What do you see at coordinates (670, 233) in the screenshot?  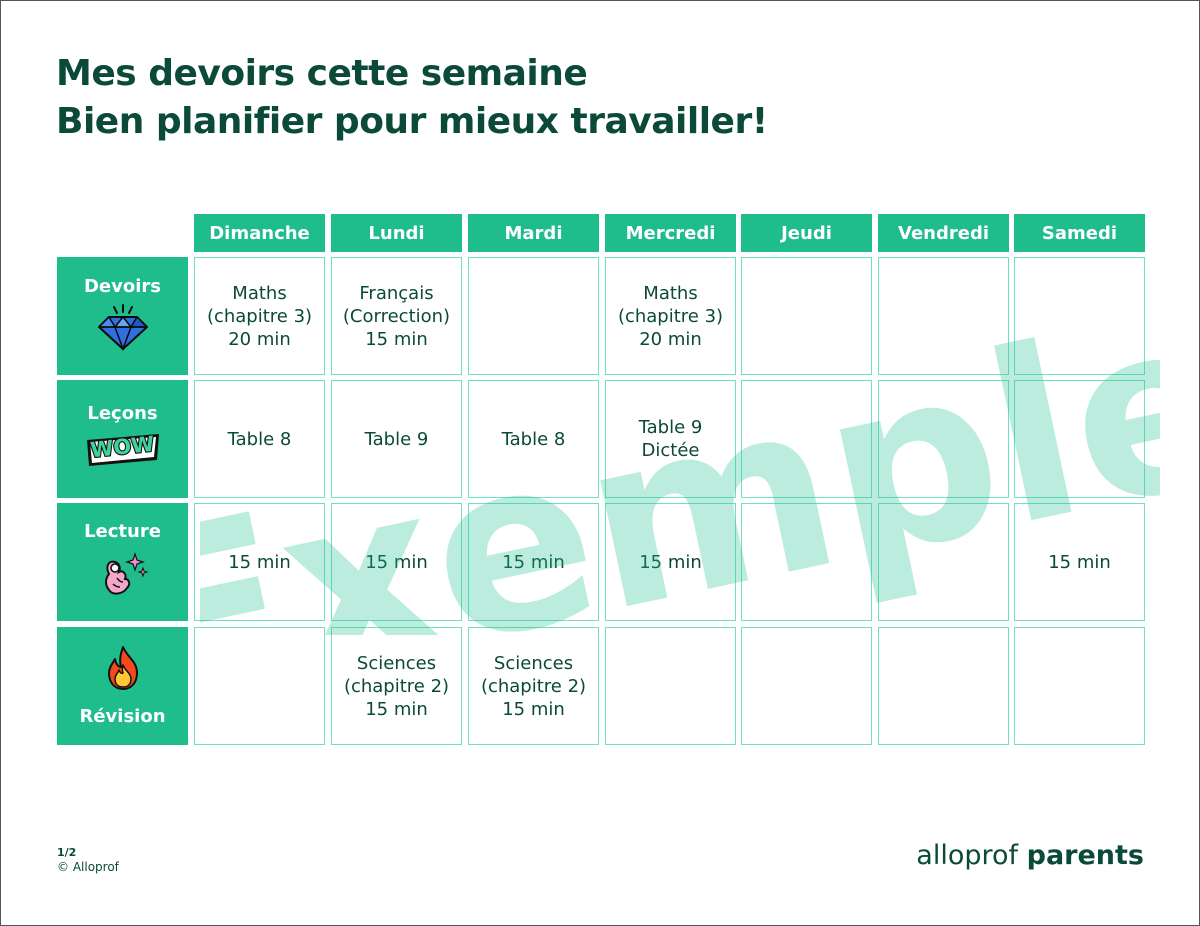 I see `day-header-mercredi: Mercredi` at bounding box center [670, 233].